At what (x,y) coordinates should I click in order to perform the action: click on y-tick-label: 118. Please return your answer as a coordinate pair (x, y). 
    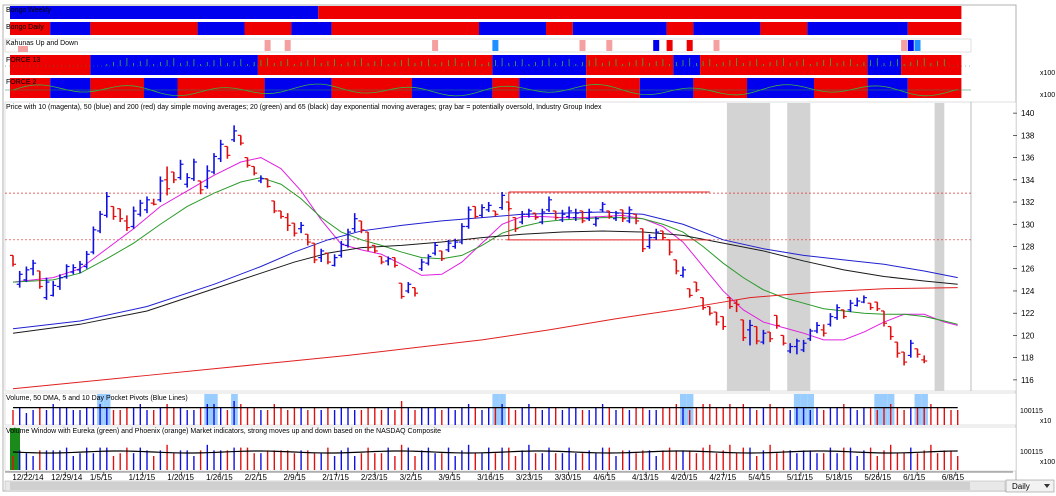
    Looking at the image, I should click on (1027, 358).